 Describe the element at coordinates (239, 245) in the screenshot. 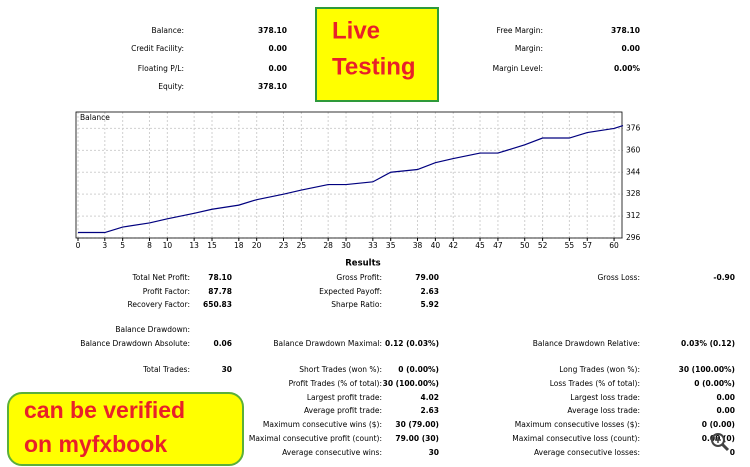

I see `x-tick-label: 18` at that location.